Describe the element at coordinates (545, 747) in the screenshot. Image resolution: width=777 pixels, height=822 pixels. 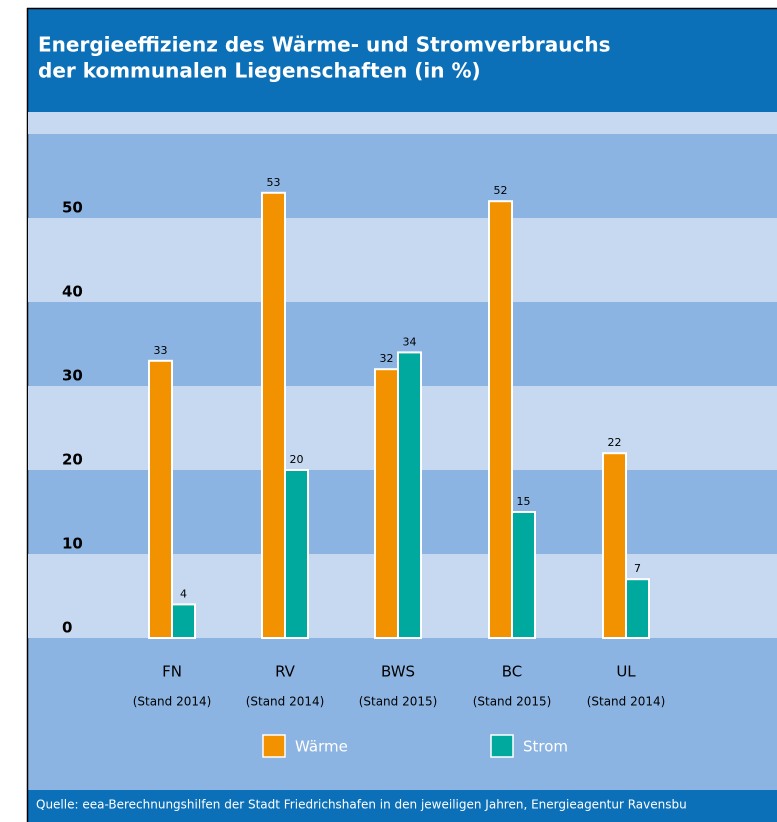
I see `legend-label: Strom` at that location.